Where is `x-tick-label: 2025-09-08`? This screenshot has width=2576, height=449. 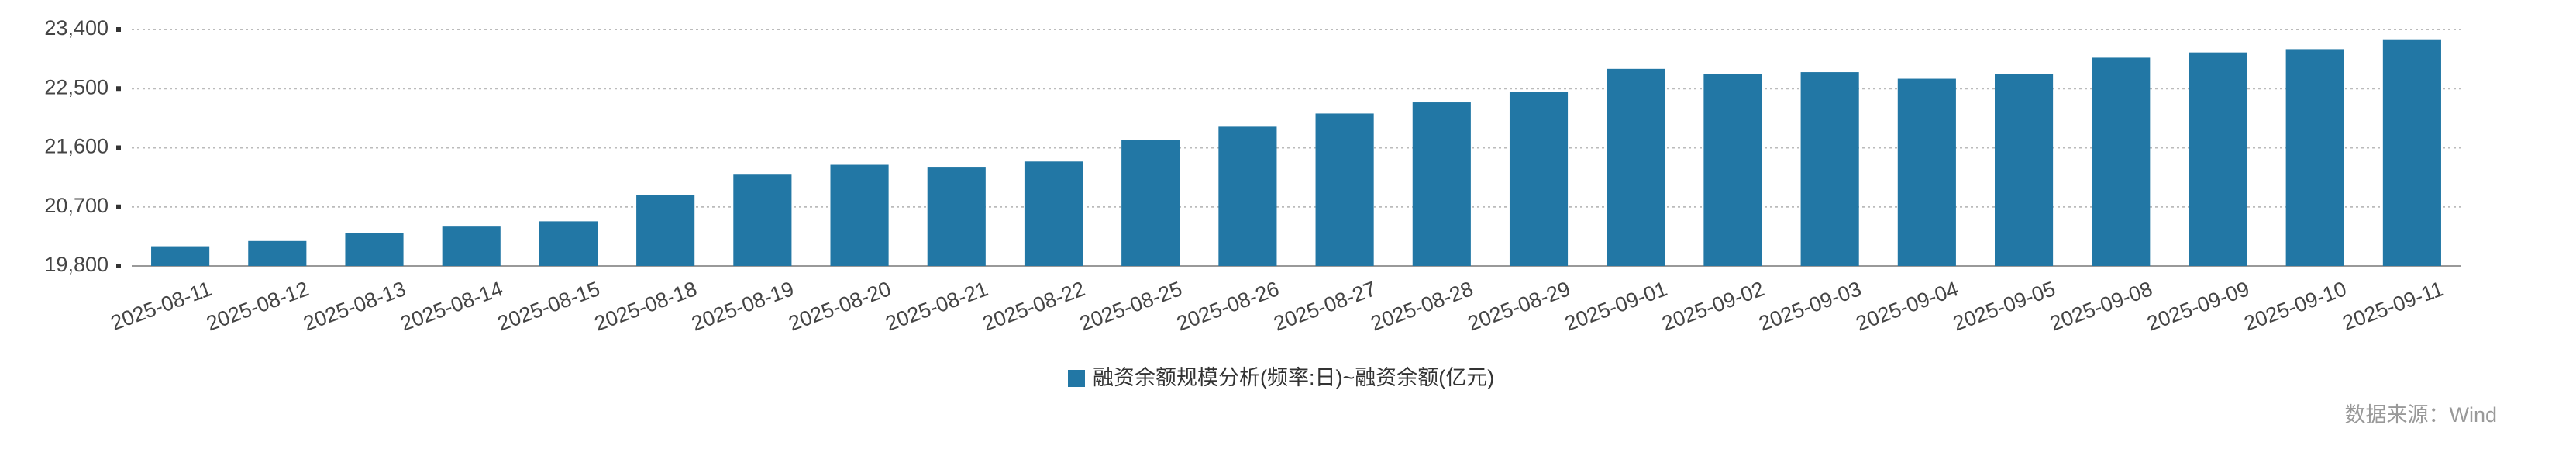 x-tick-label: 2025-09-08 is located at coordinates (2101, 306).